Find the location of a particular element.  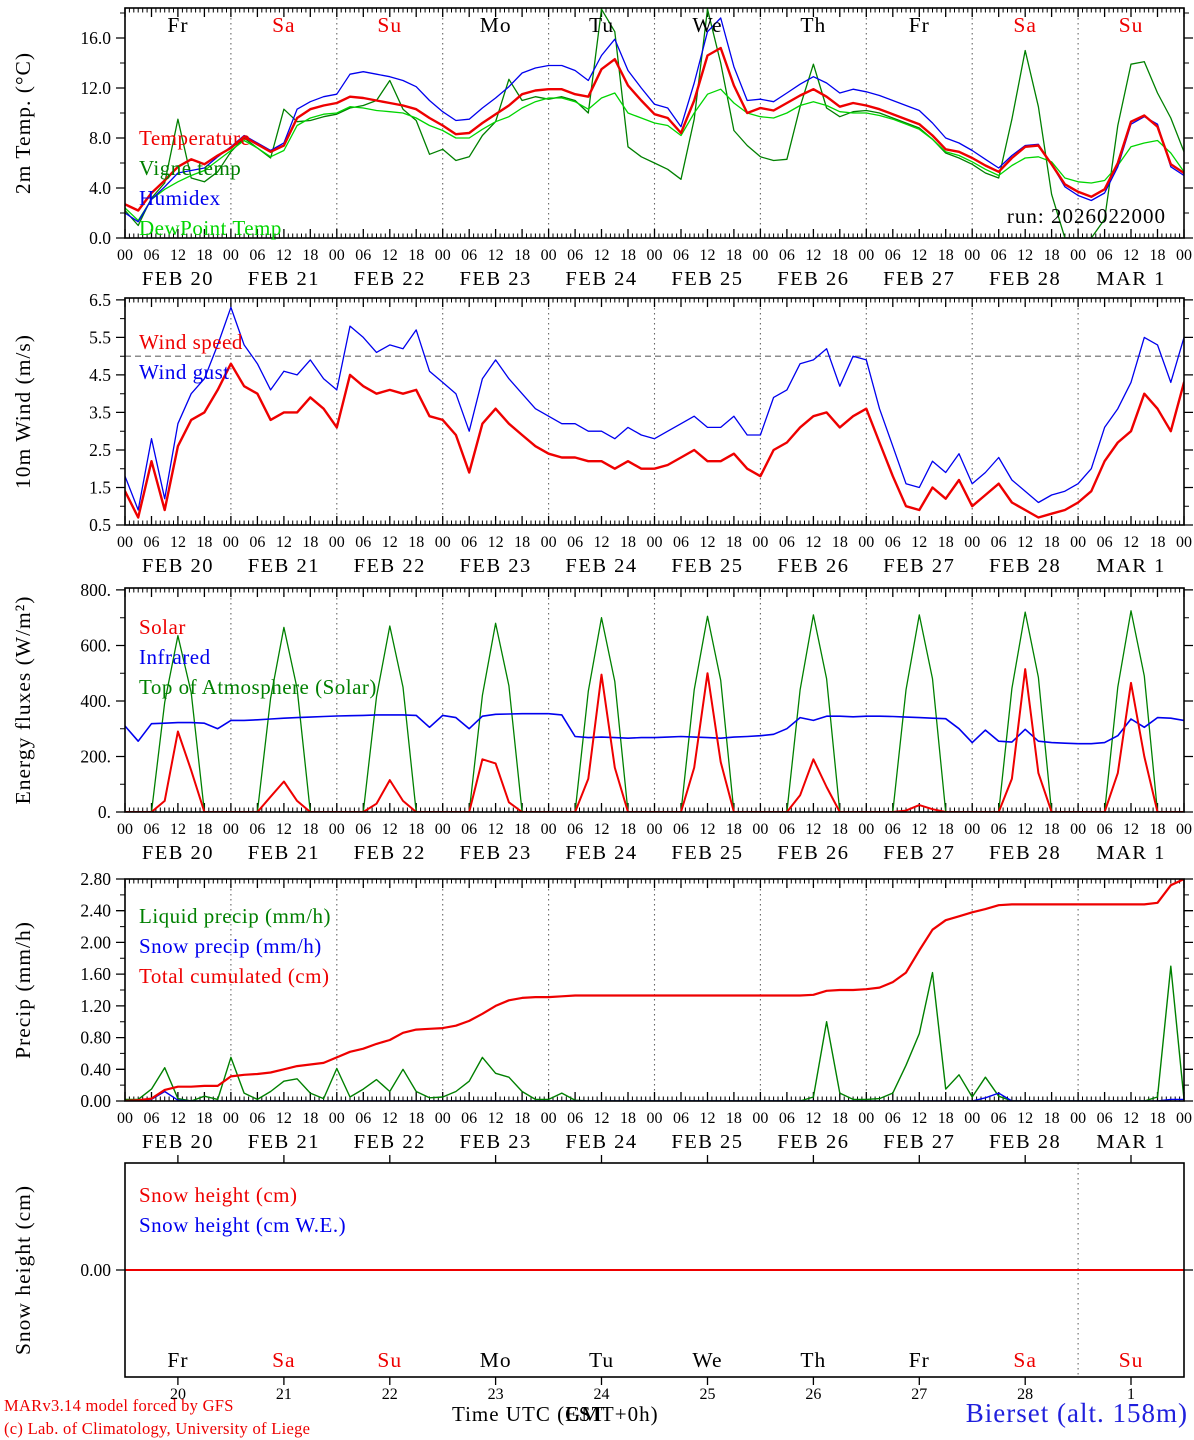

svg-text: We is located at coordinates (707, 1360).